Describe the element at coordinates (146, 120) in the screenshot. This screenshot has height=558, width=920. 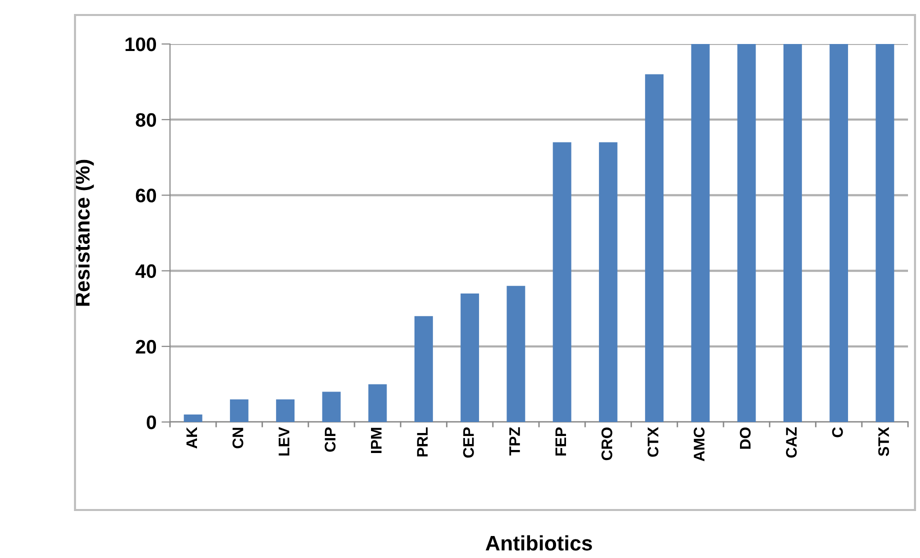
I see `y-tick-label: 80` at that location.